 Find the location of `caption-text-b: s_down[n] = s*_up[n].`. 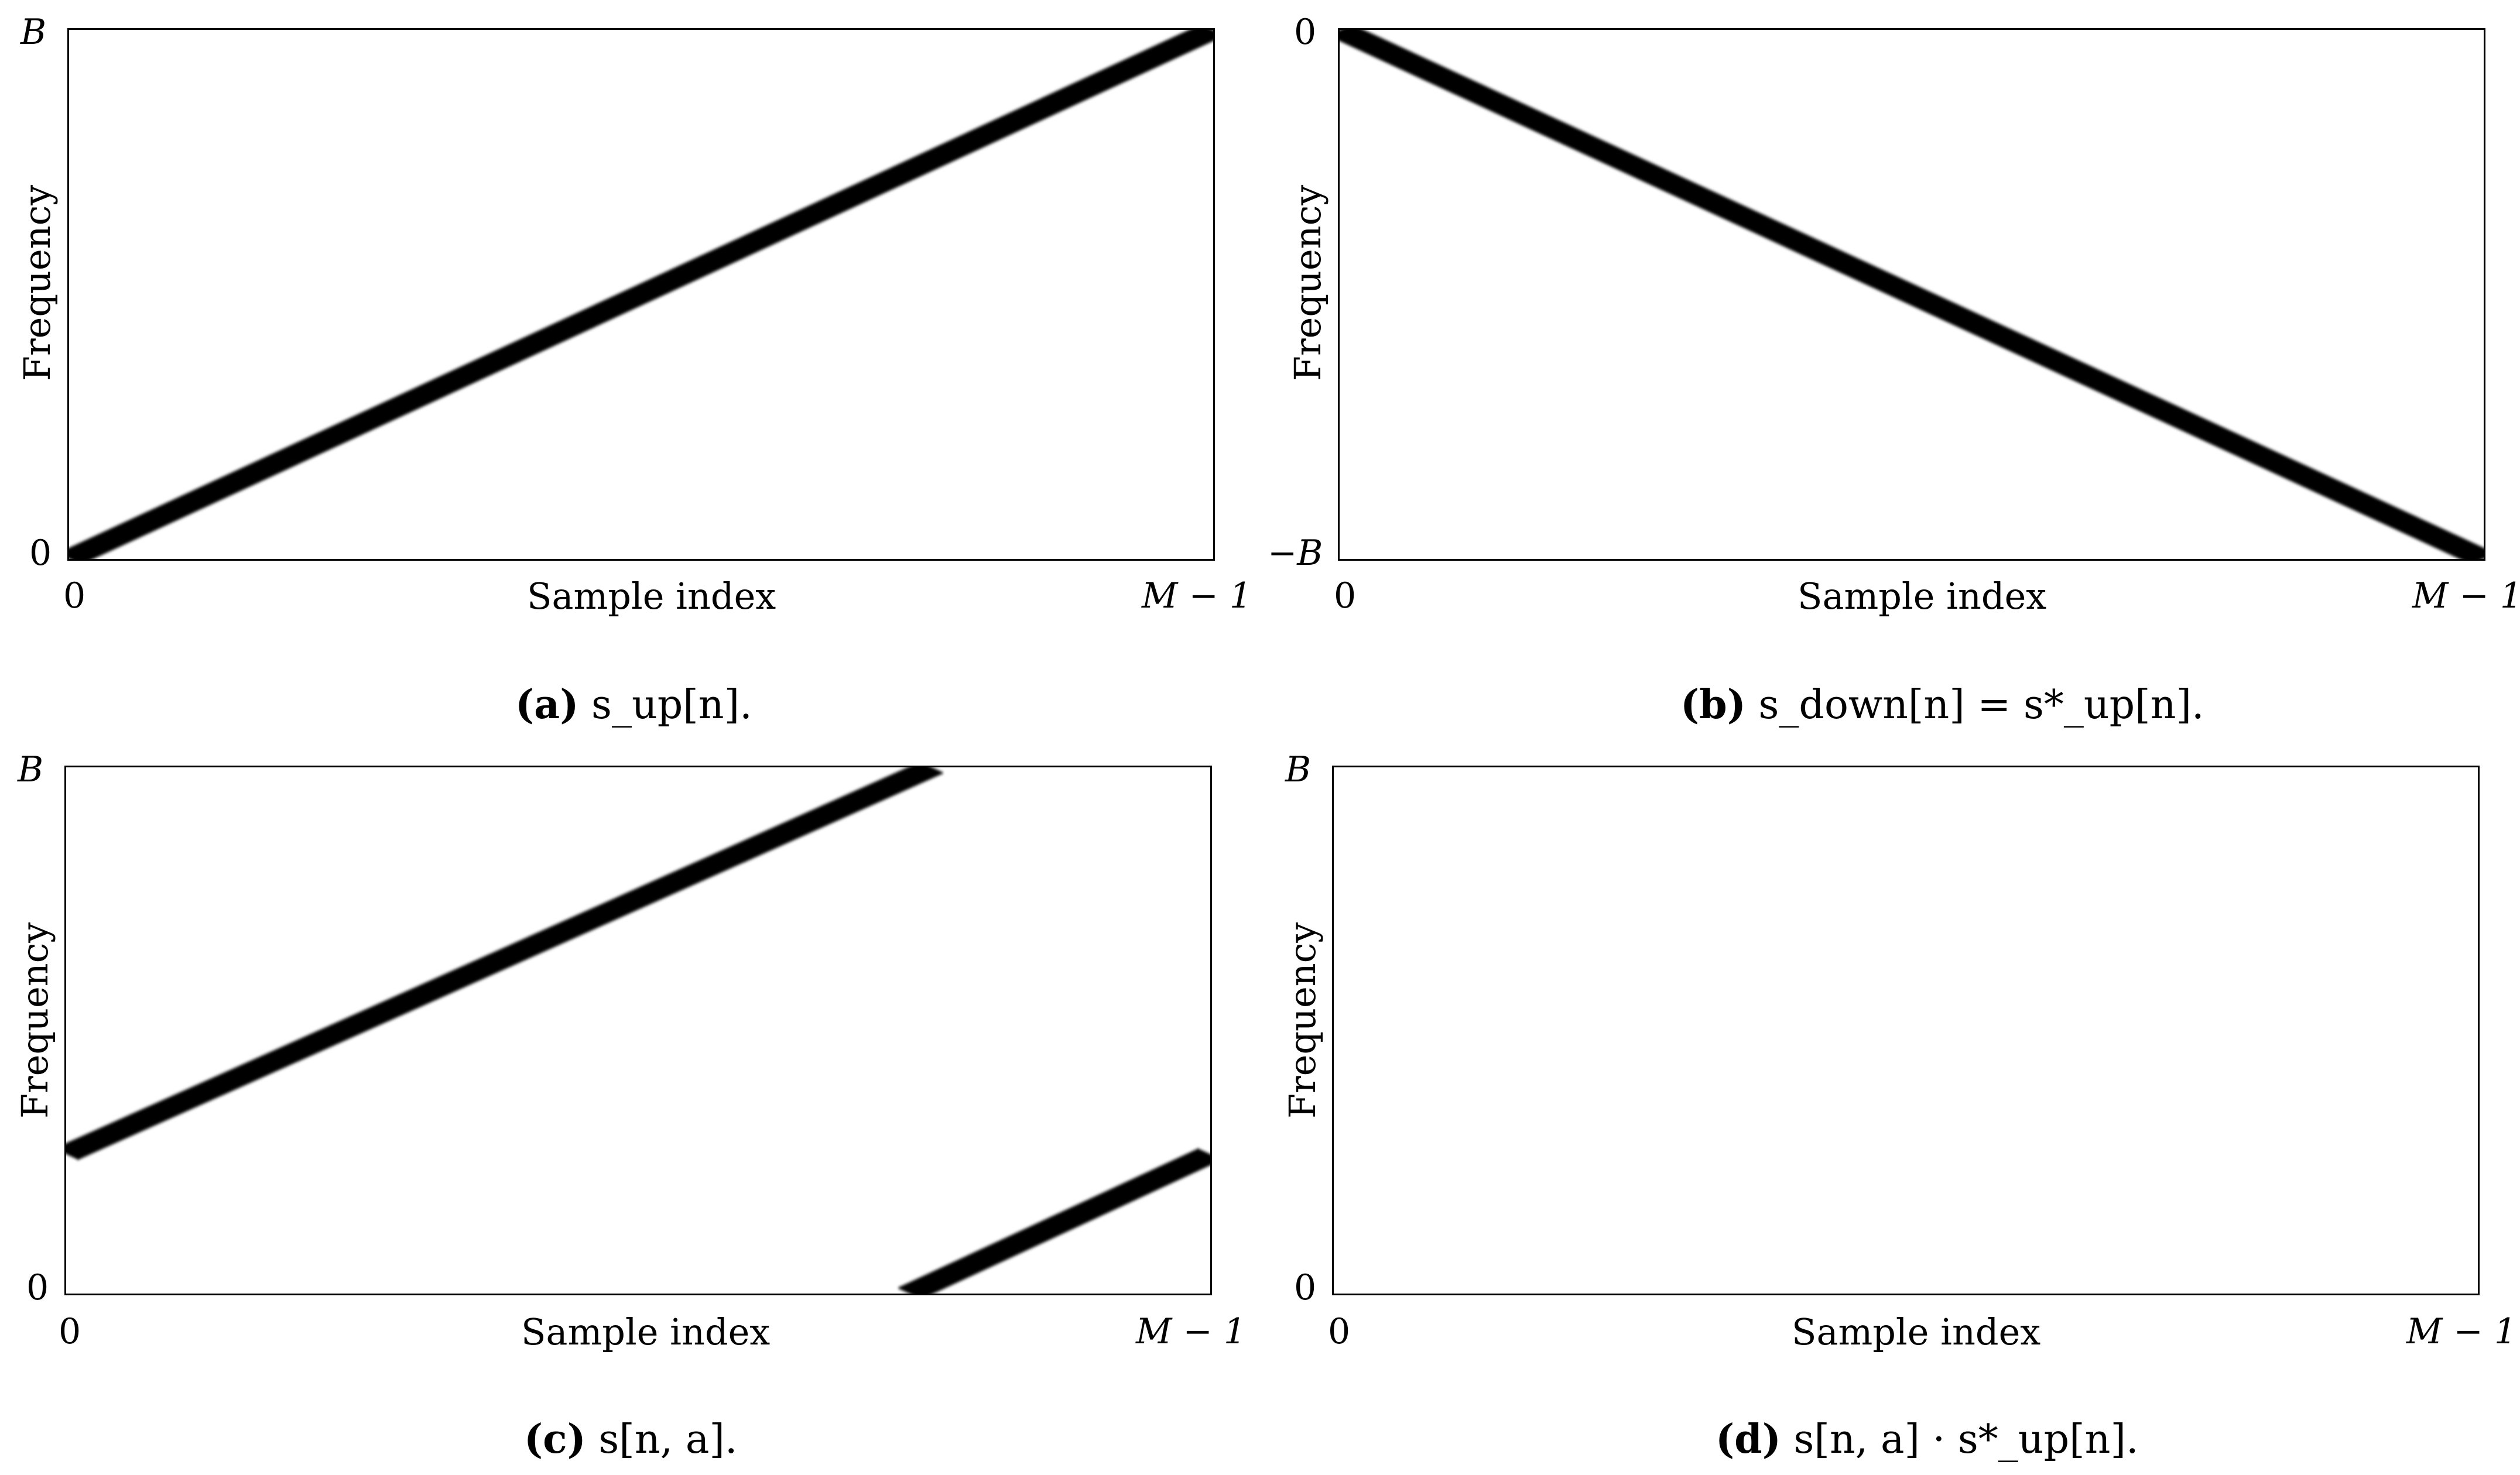

caption-text-b: s_down[n] = s*_up[n]. is located at coordinates (1981, 705).